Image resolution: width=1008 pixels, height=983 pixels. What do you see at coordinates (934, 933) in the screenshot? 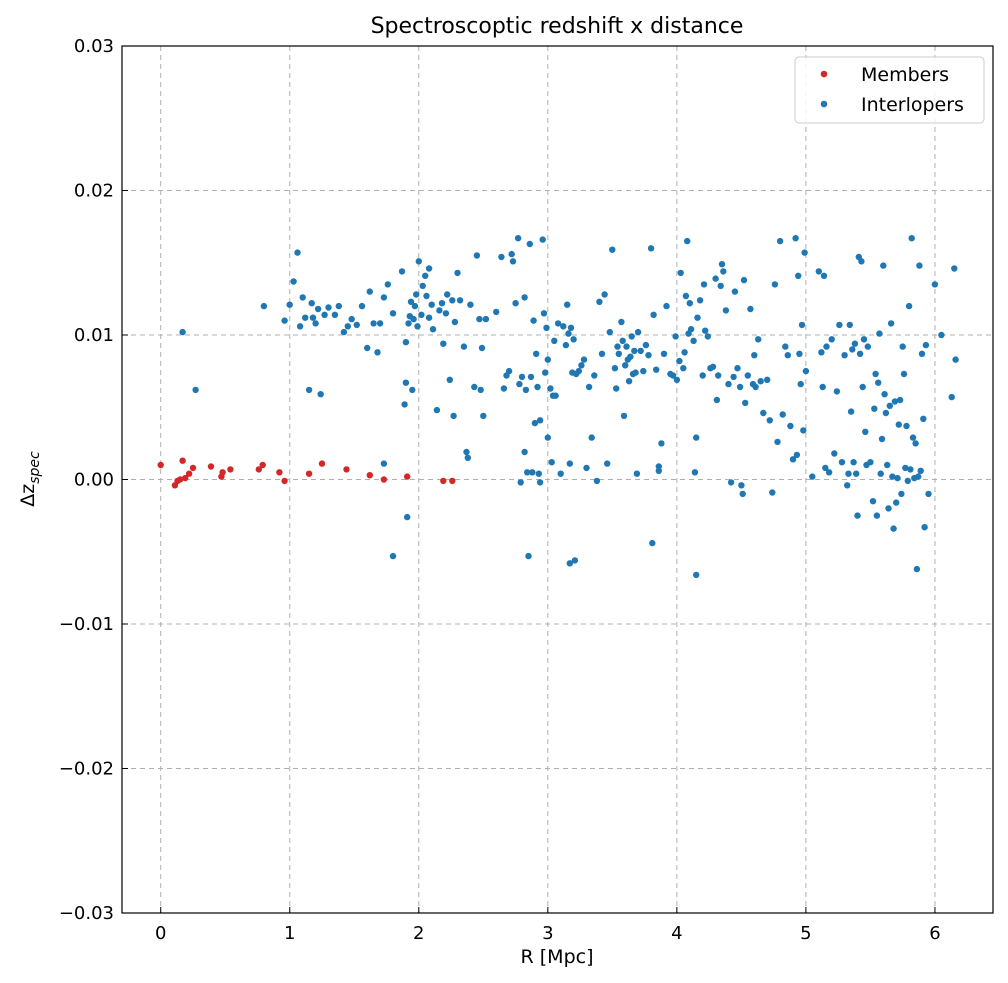
I see `x-tick-label: 6` at bounding box center [934, 933].